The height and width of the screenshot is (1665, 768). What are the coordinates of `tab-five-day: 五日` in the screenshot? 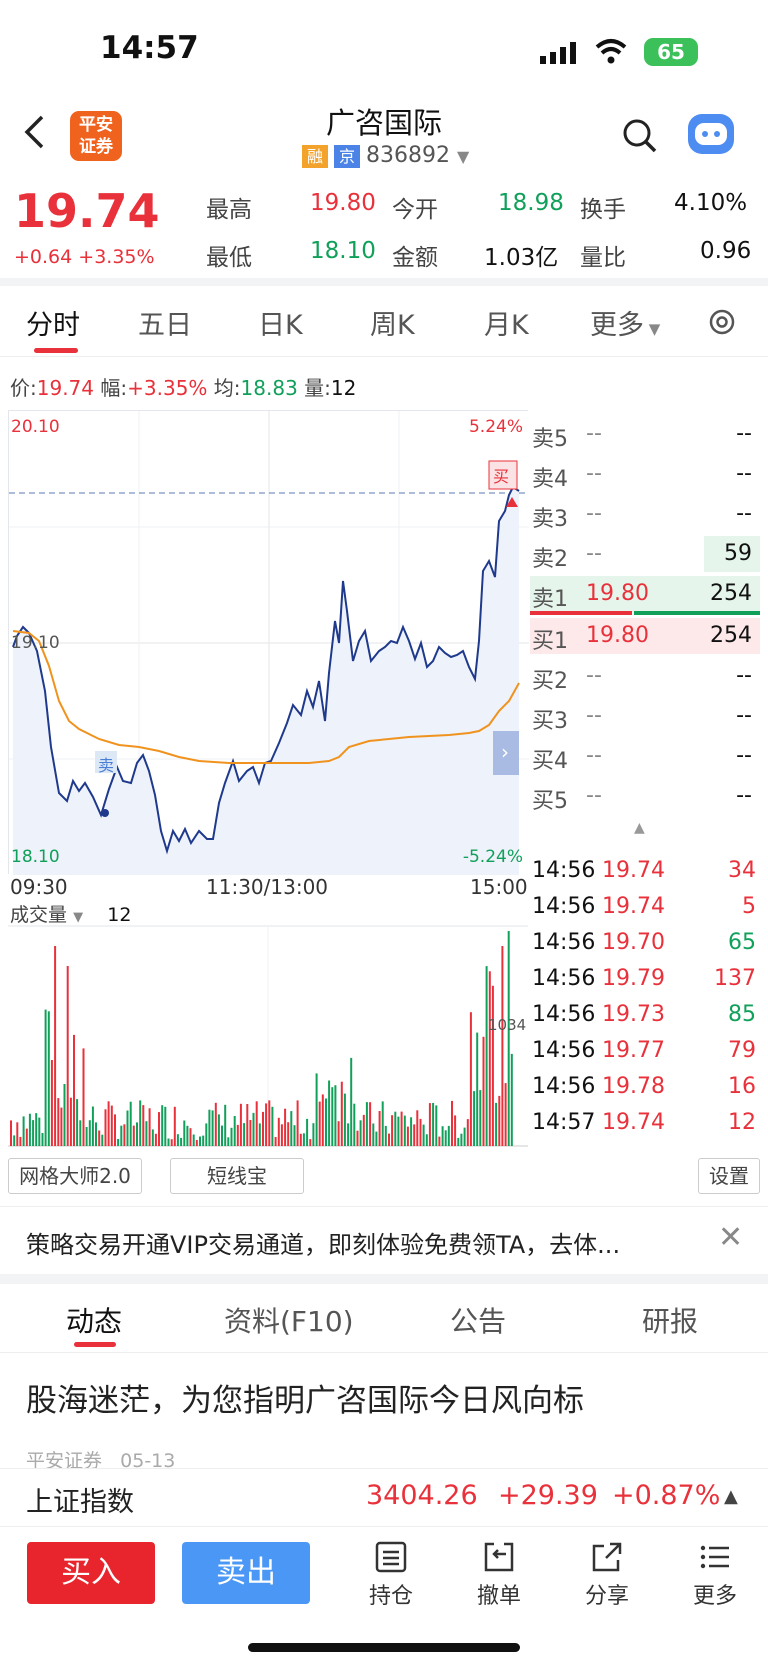 It's located at (165, 325).